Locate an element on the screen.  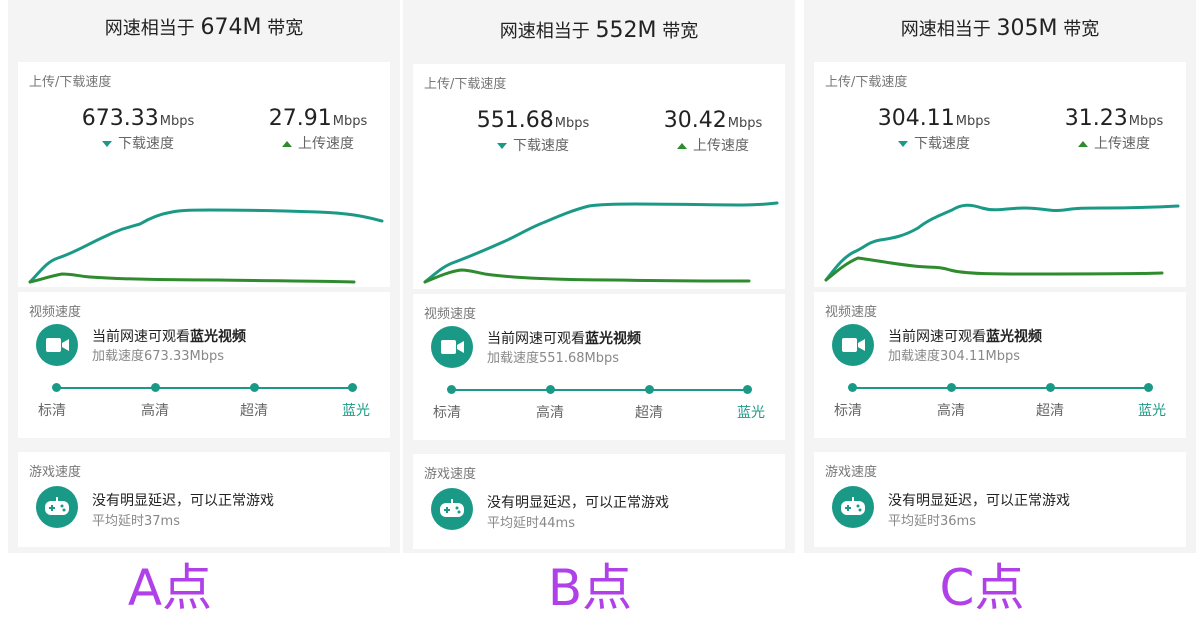
speed-card: 上传/下载速度 551.68Mbps 下载速度 30.42Mbps 上传速度 is located at coordinates (599, 176).